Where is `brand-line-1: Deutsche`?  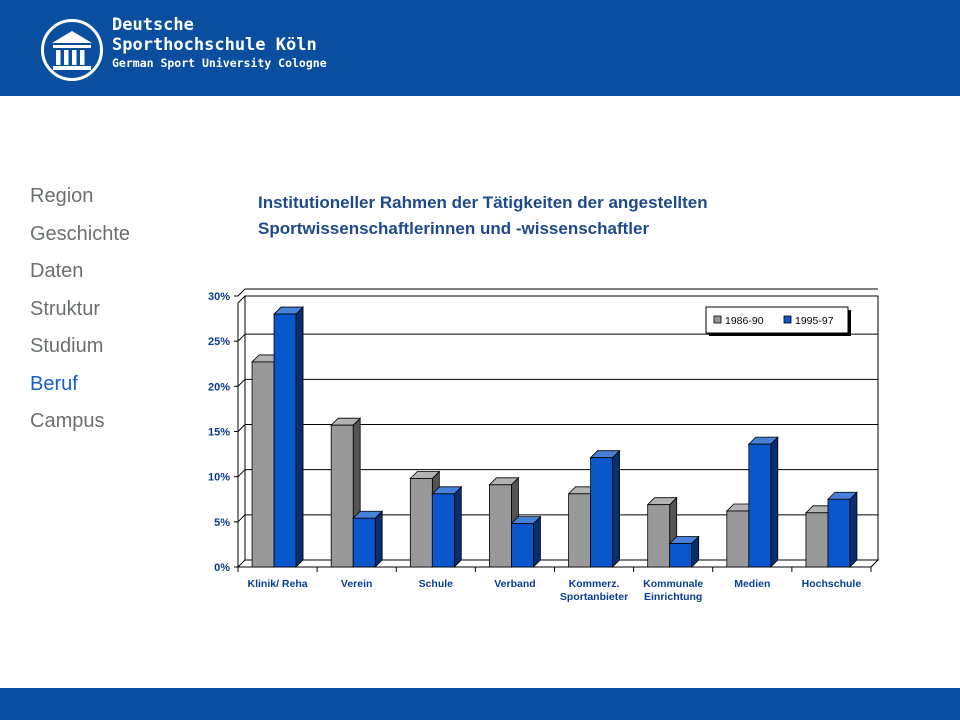 brand-line-1: Deutsche is located at coordinates (153, 25).